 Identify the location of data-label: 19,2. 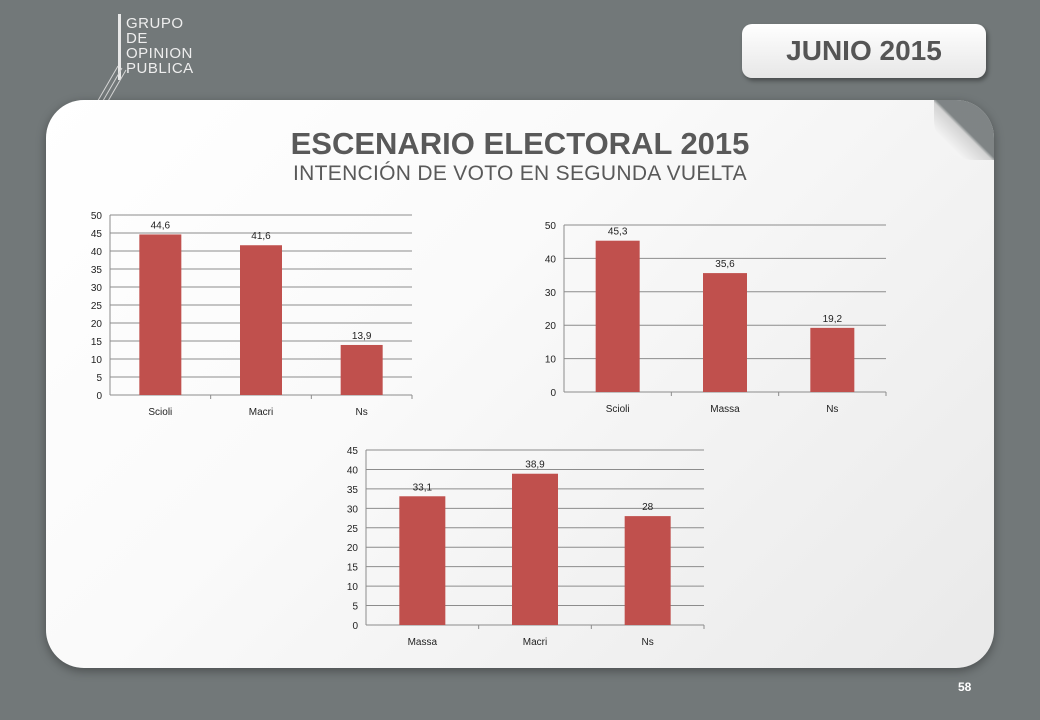
(833, 319).